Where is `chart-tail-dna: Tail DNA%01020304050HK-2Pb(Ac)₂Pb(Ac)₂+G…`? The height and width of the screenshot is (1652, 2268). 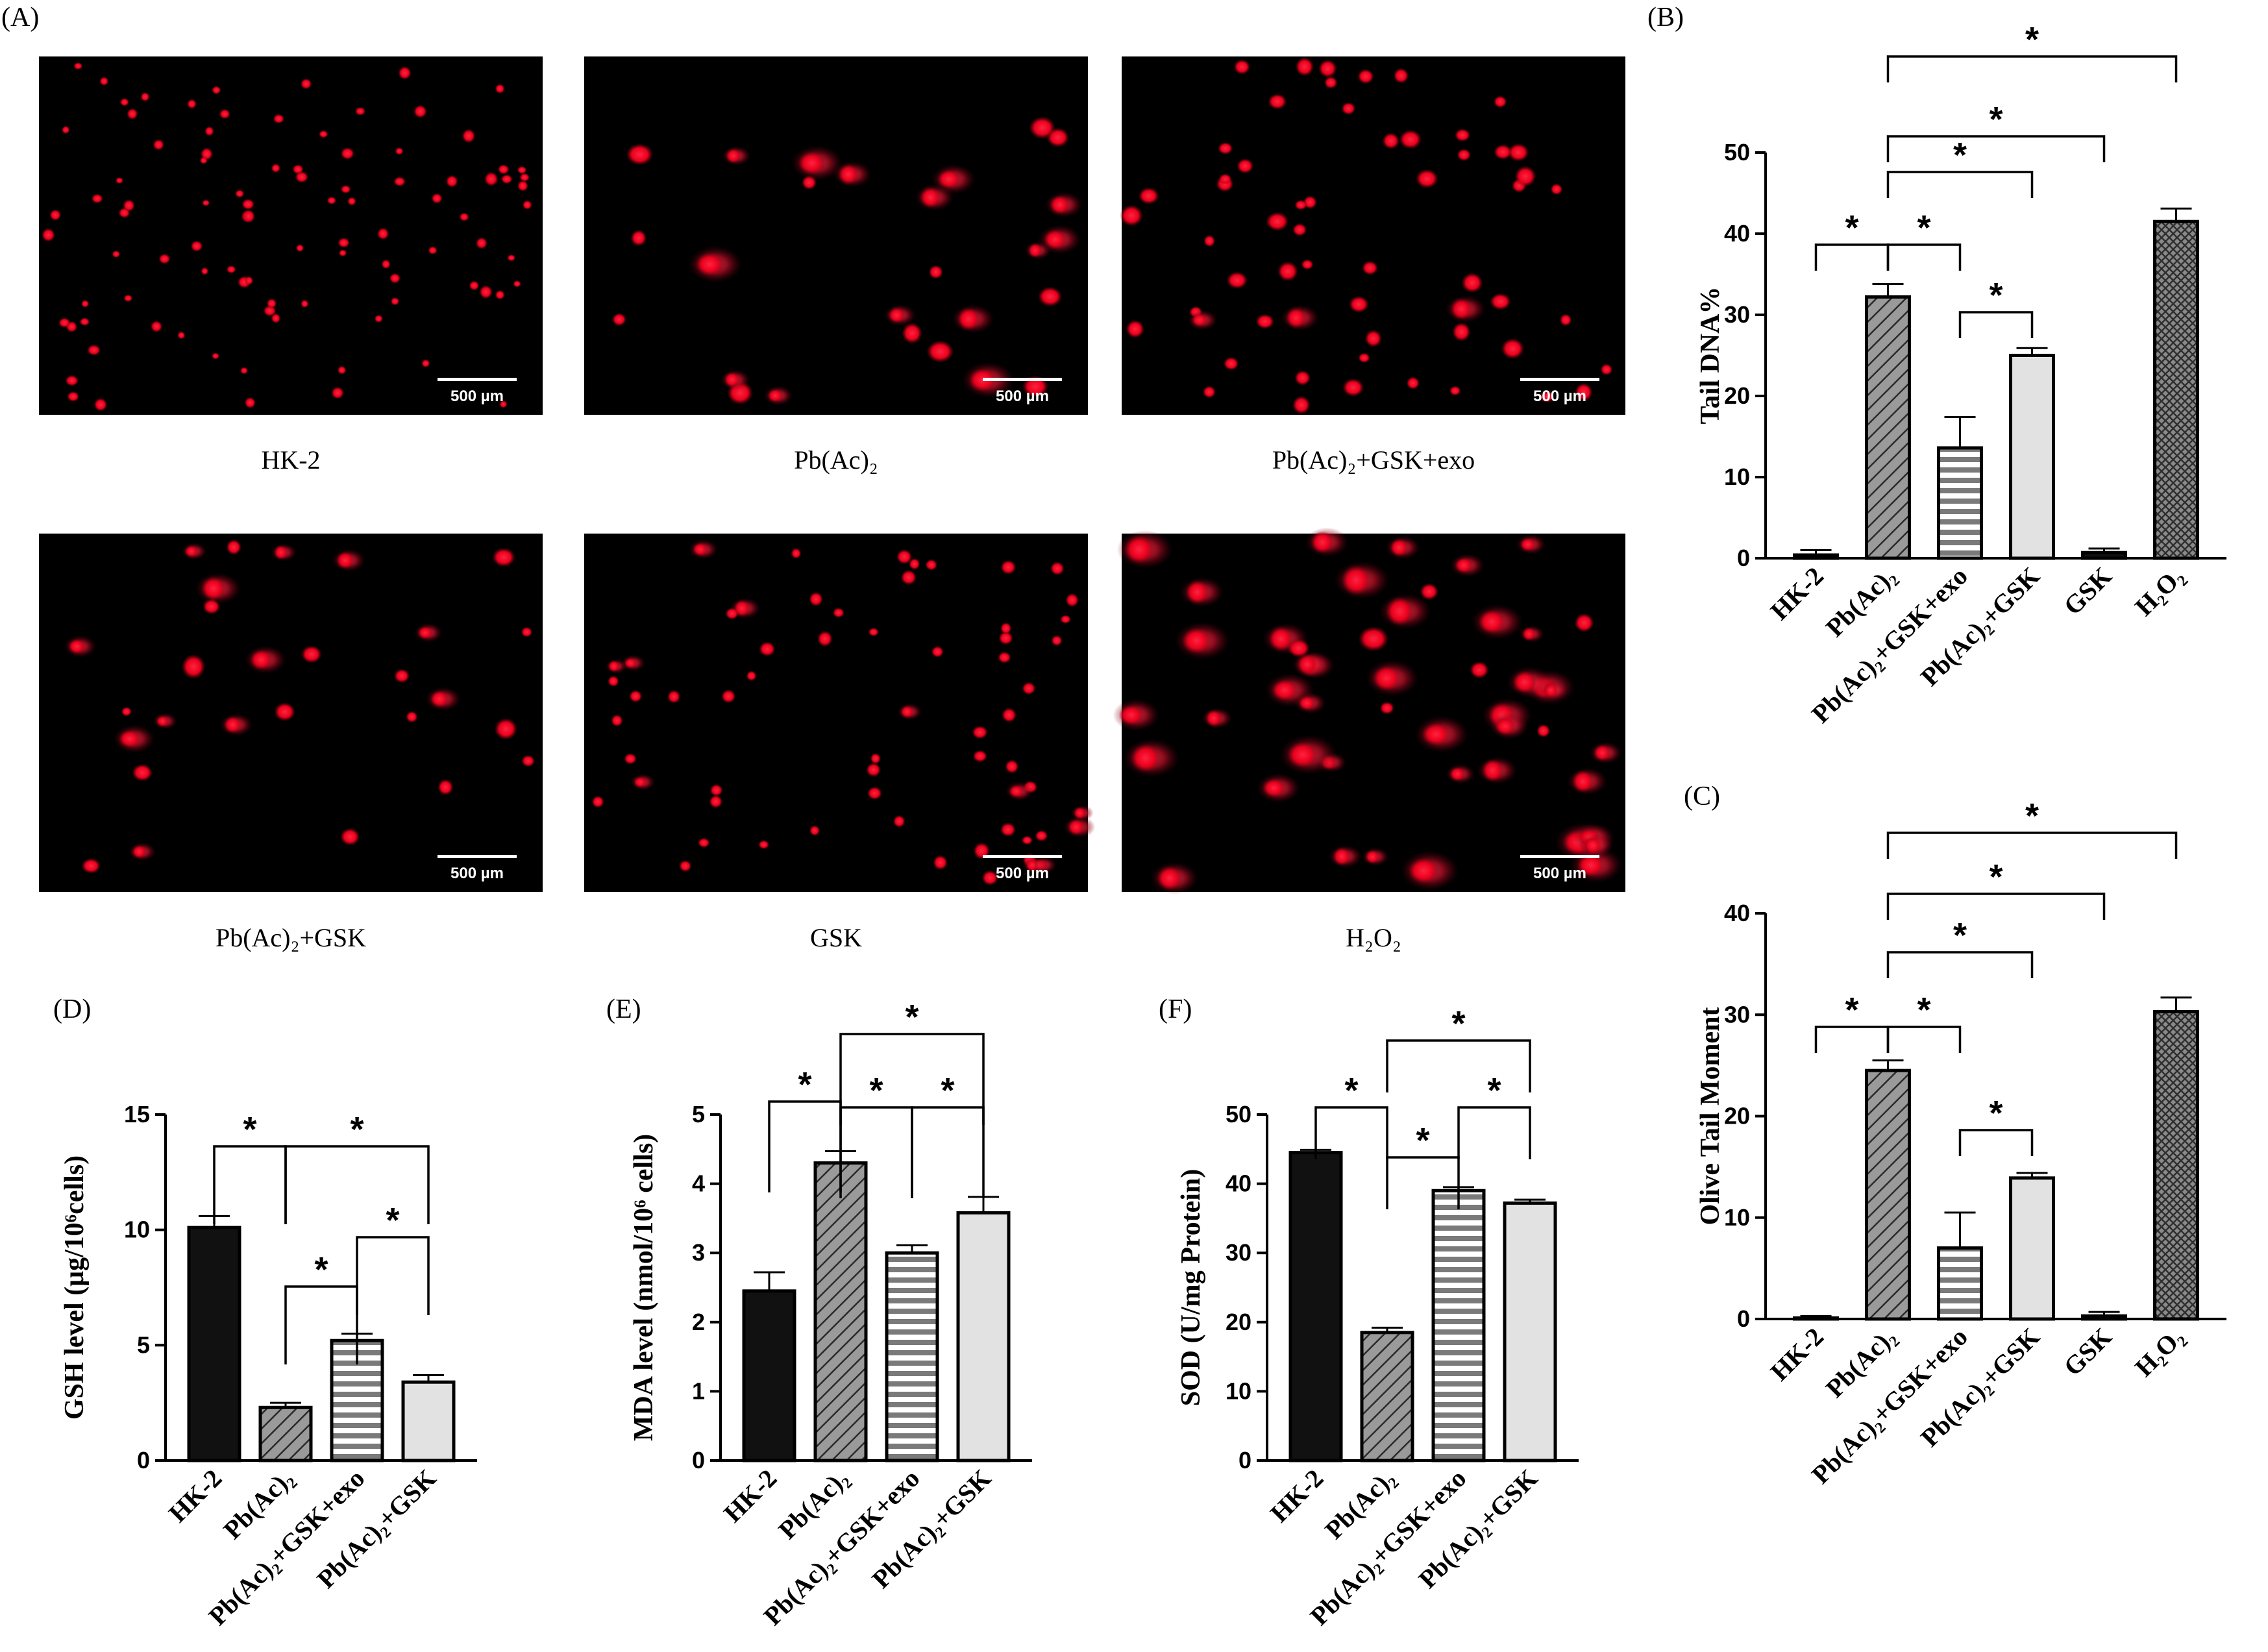 chart-tail-dna: Tail DNA%01020304050HK-2Pb(Ac)₂Pb(Ac)₂+G… is located at coordinates (1960, 374).